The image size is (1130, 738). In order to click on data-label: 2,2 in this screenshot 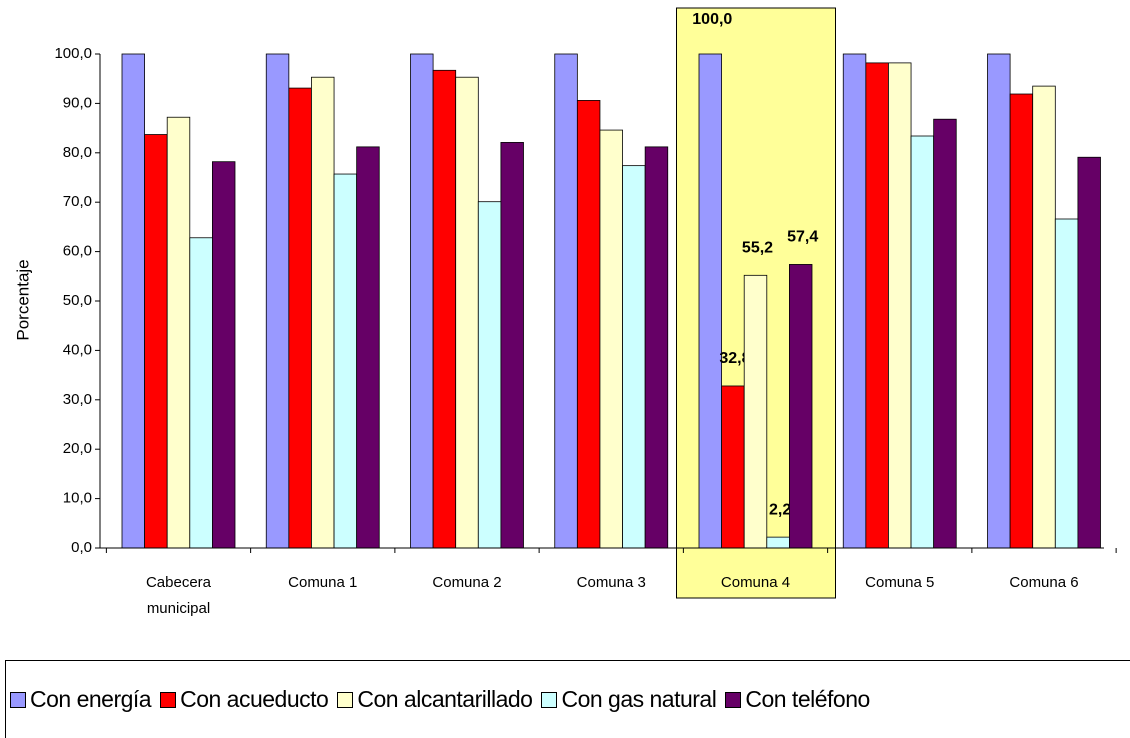, I will do `click(780, 509)`.